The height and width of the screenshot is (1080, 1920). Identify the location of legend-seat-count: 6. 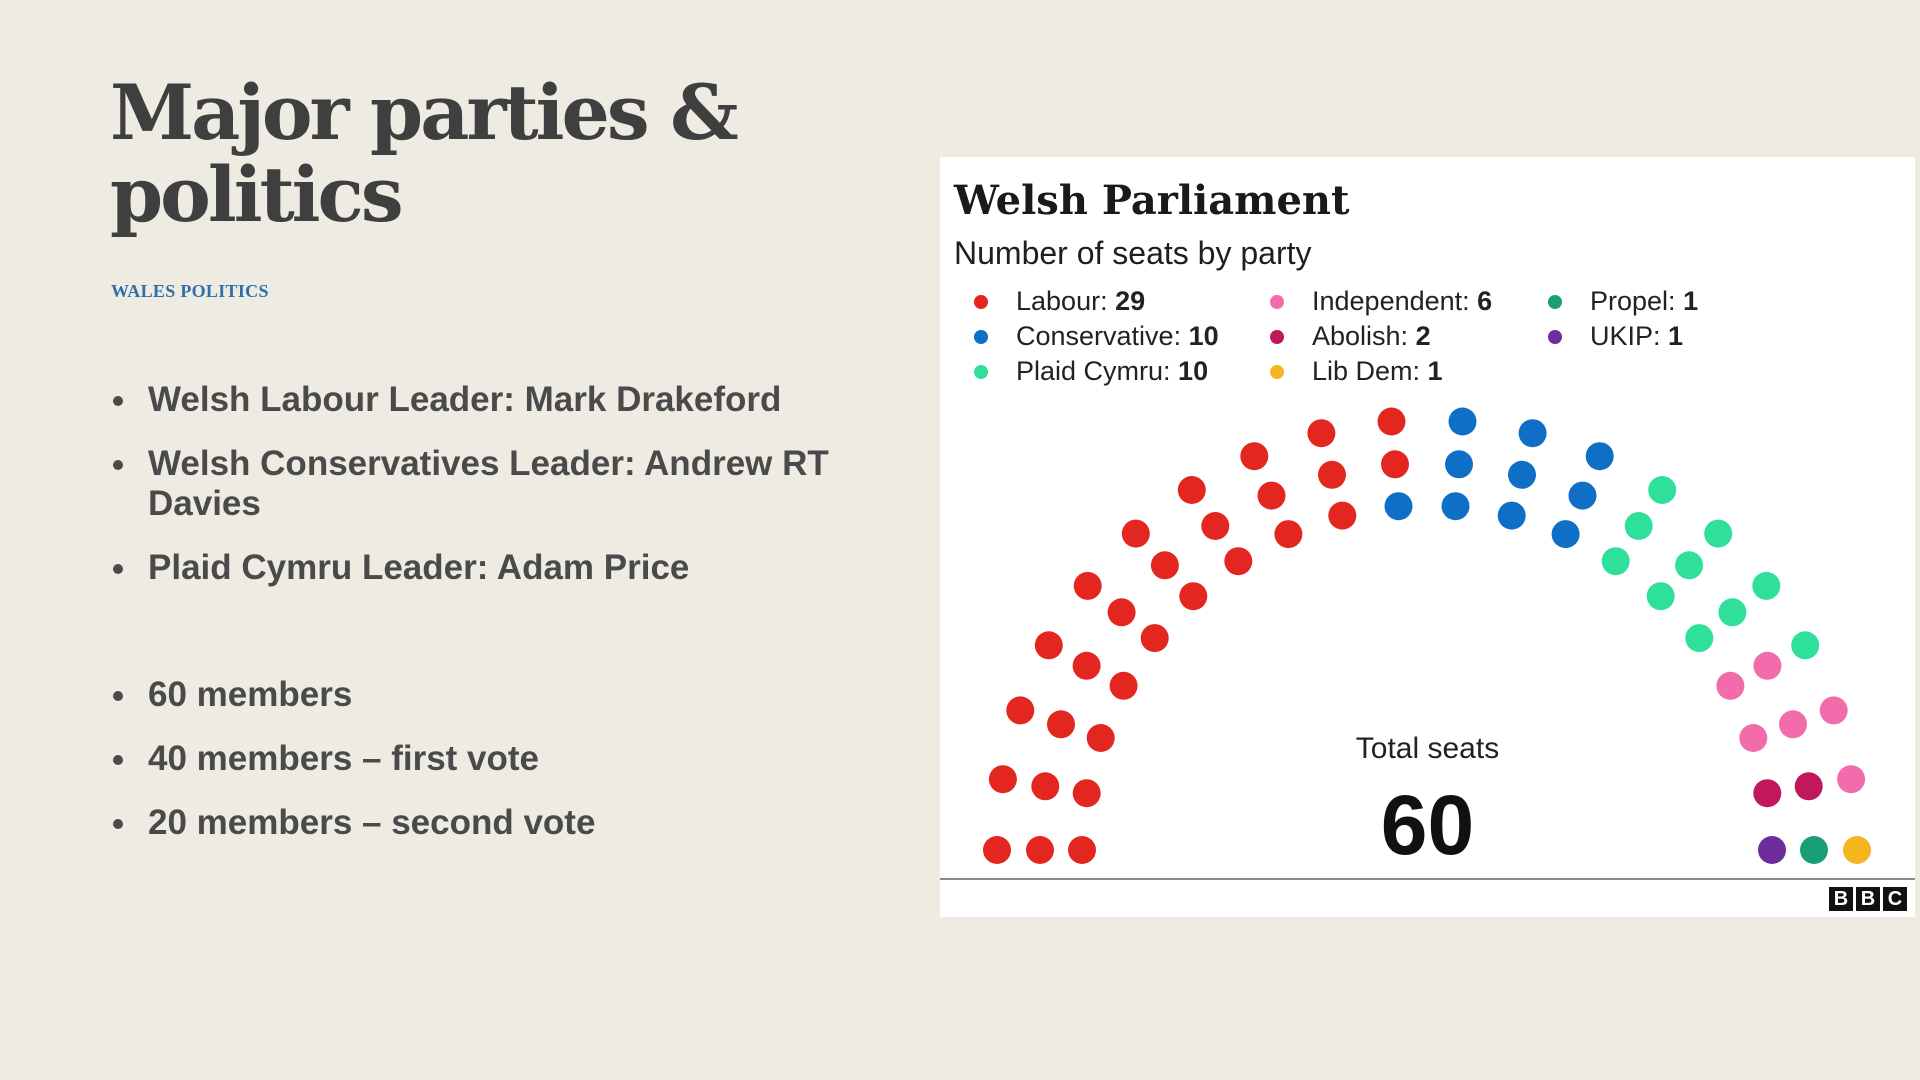
(1485, 301).